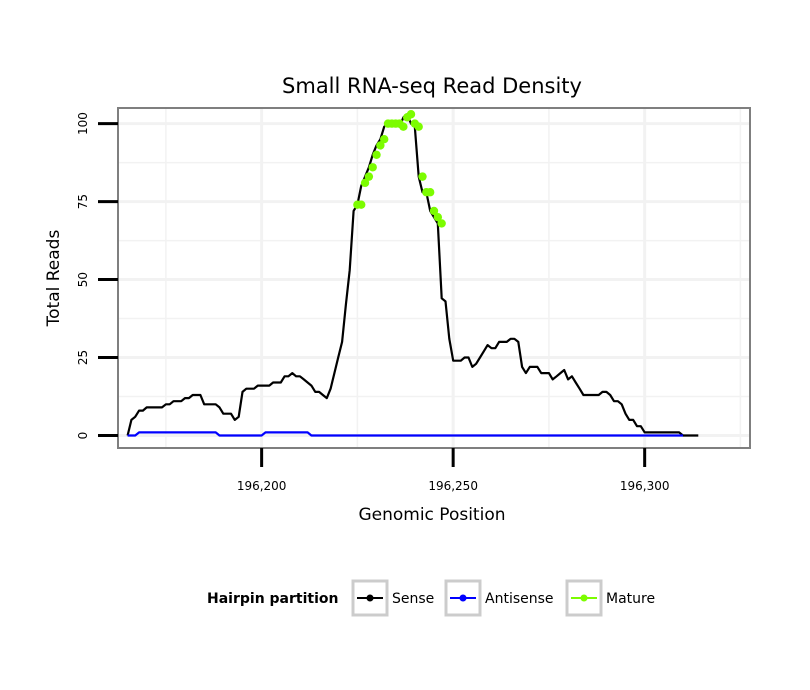 This screenshot has width=810, height=690. What do you see at coordinates (83, 357) in the screenshot?
I see `y-tick-label: 25` at bounding box center [83, 357].